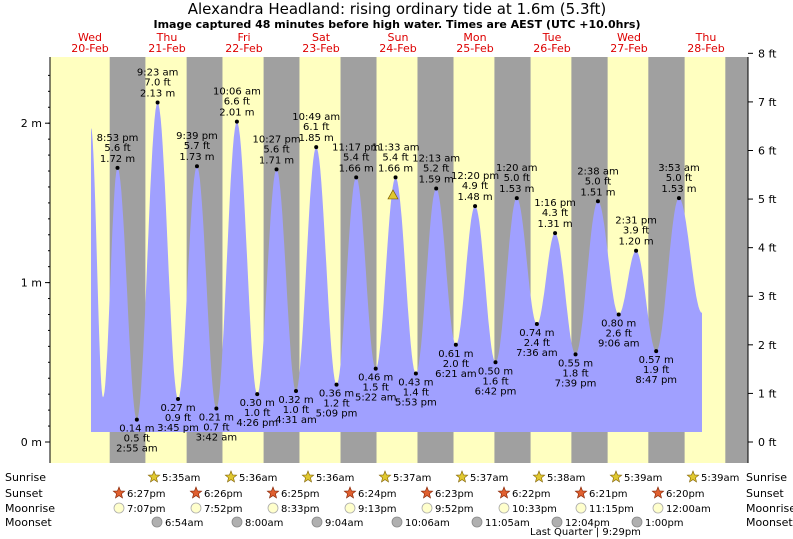  What do you see at coordinates (184, 523) in the screenshot?
I see `moonset-time: 6:54am` at bounding box center [184, 523].